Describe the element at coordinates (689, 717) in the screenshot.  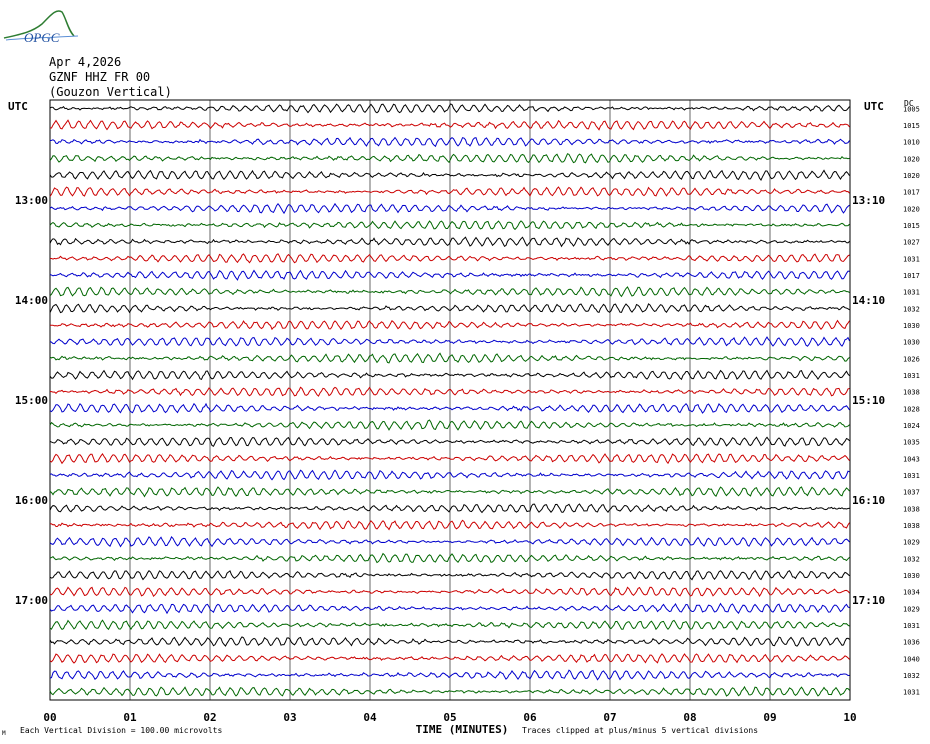
I see `x-tick-label: 08` at that location.